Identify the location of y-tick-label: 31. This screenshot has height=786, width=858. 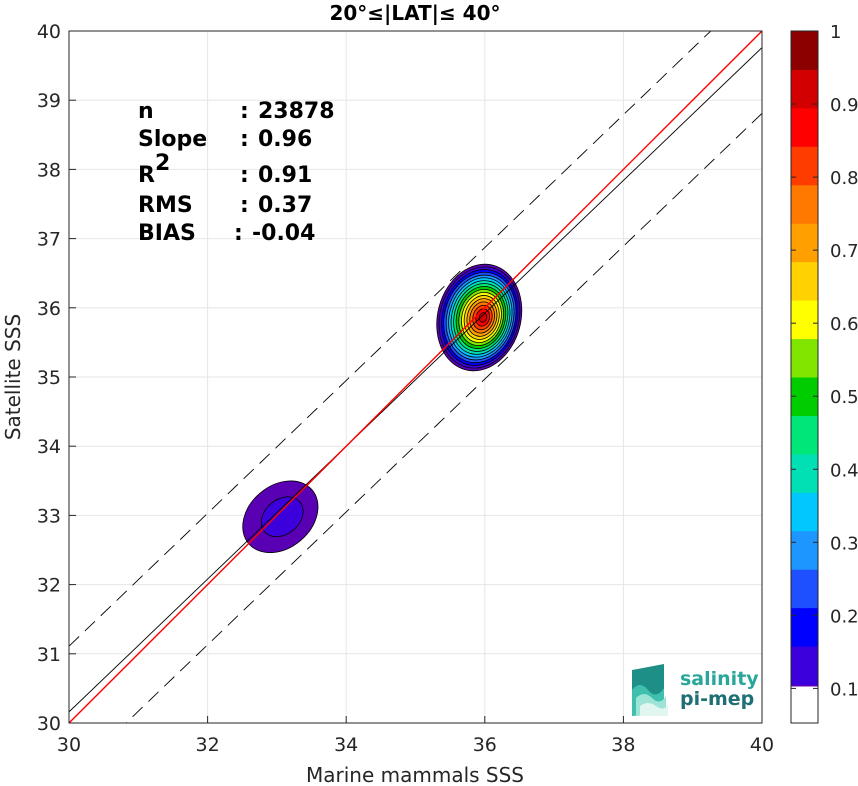
(49, 655).